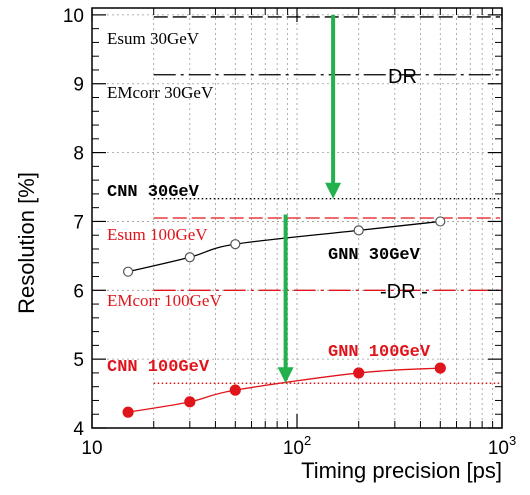 The width and height of the screenshot is (530, 495). What do you see at coordinates (78, 154) in the screenshot?
I see `y-tick-label: 8` at bounding box center [78, 154].